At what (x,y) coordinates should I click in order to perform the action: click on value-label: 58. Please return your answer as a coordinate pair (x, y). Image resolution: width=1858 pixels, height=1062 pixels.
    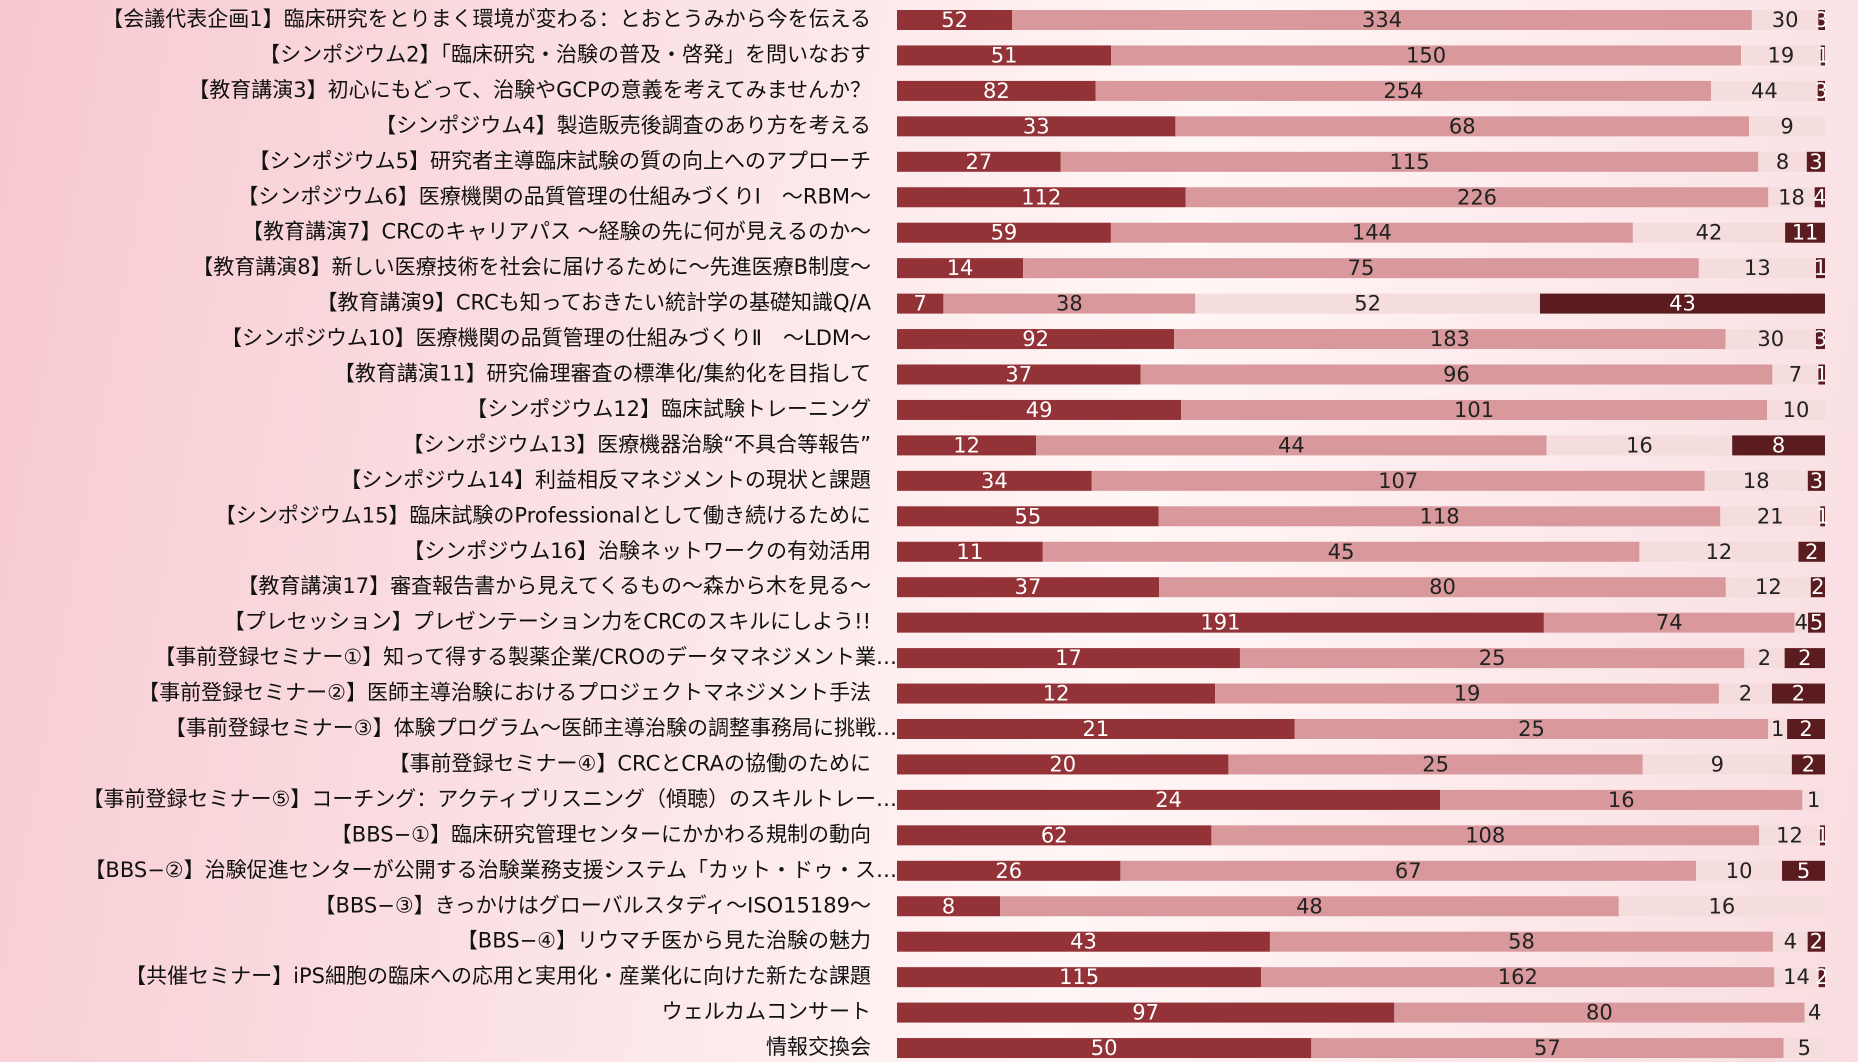
    Looking at the image, I should click on (1521, 942).